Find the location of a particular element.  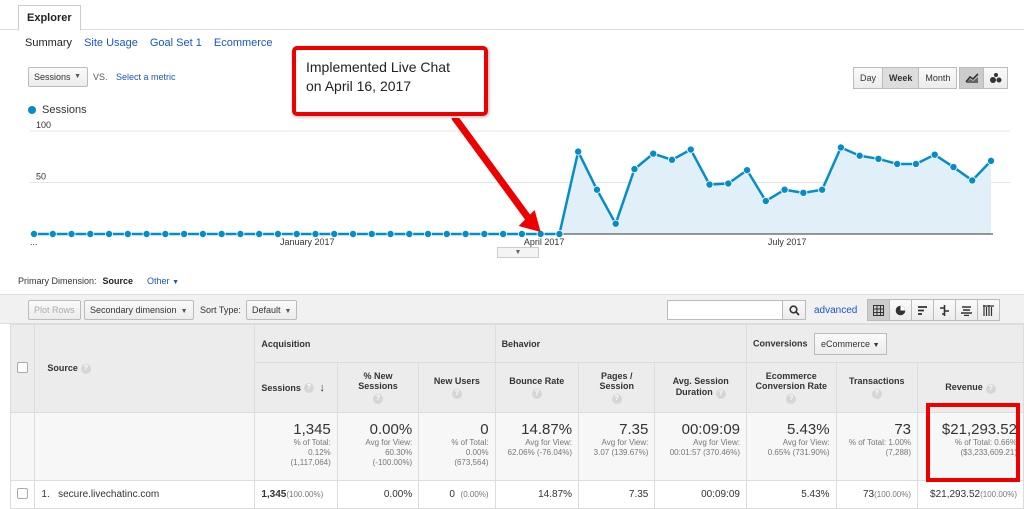

granularity-group: Day Week Month is located at coordinates (905, 78).